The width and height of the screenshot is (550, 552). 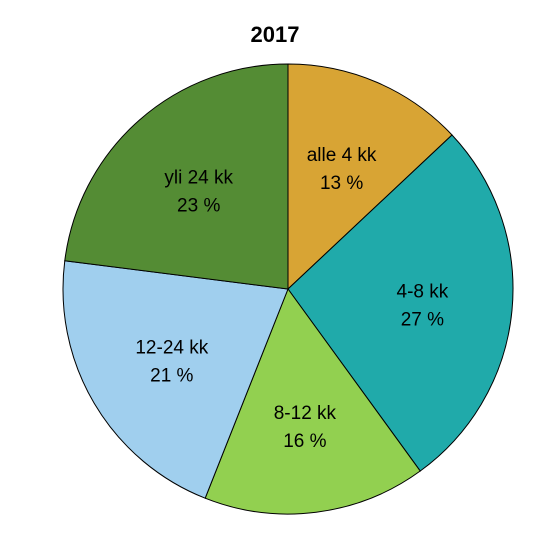 I want to click on slice-value-label-0: 13 %, so click(x=341, y=183).